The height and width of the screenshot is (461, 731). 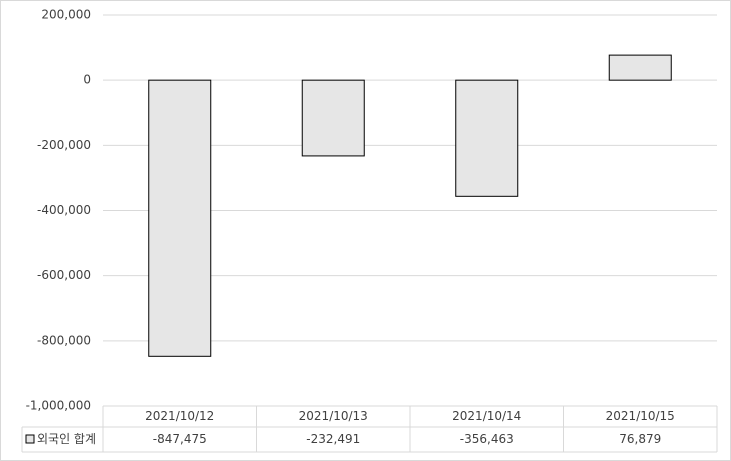 I want to click on y-tick-label: -1,000,000, so click(x=58, y=406).